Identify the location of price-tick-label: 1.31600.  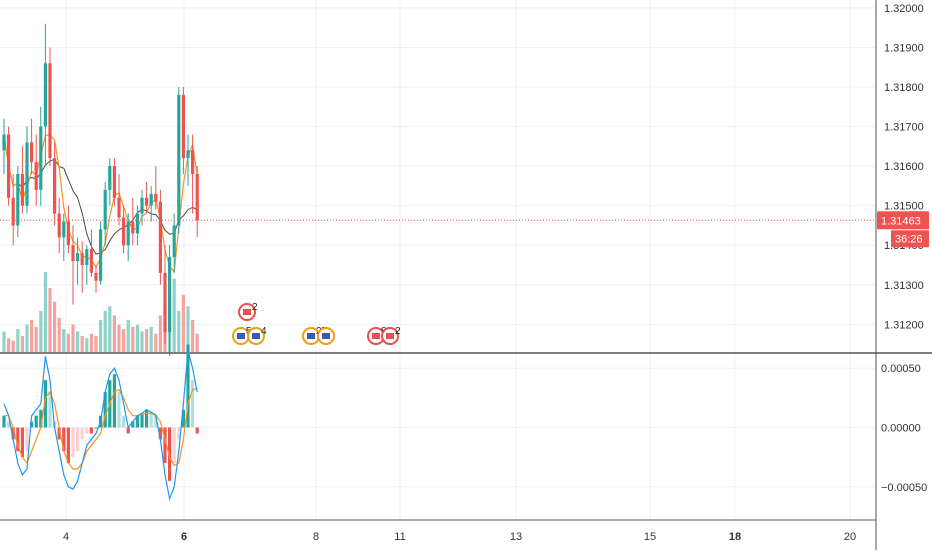
(904, 167).